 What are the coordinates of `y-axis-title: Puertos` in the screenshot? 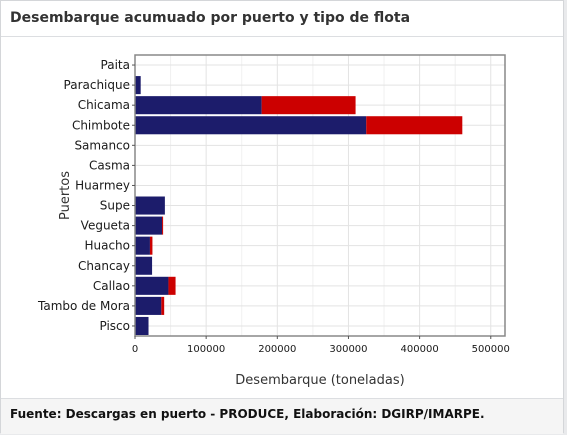 It's located at (65, 195).